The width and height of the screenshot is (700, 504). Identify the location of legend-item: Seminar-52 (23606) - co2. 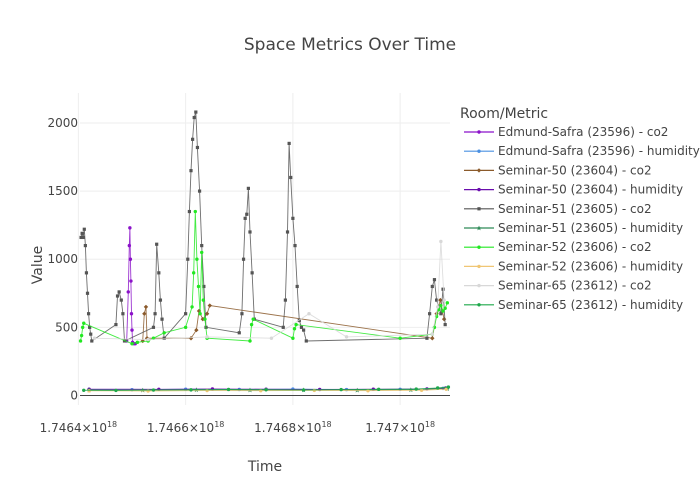
(558, 247).